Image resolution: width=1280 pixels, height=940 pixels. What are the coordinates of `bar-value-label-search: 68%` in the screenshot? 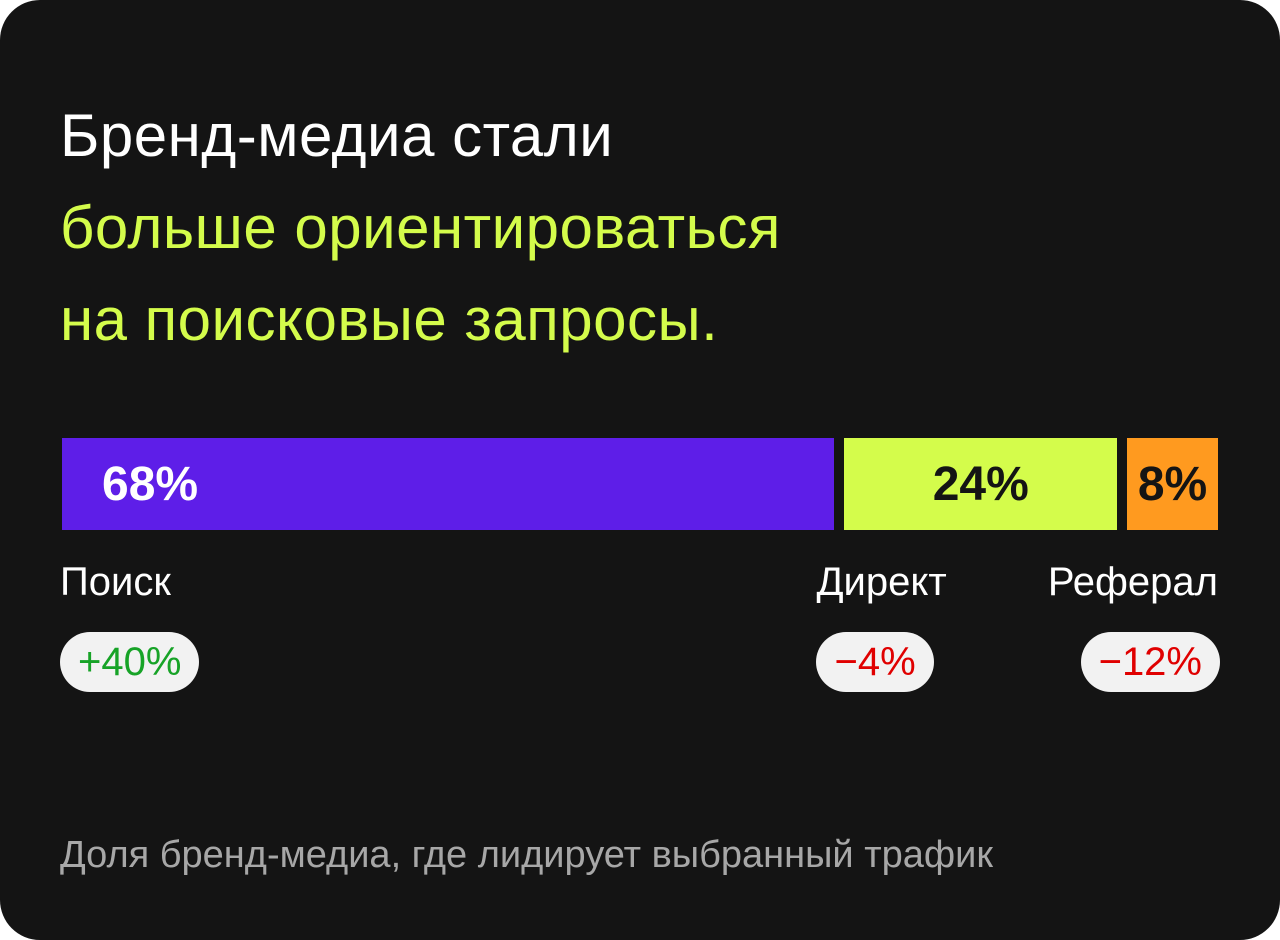 It's located at (150, 484).